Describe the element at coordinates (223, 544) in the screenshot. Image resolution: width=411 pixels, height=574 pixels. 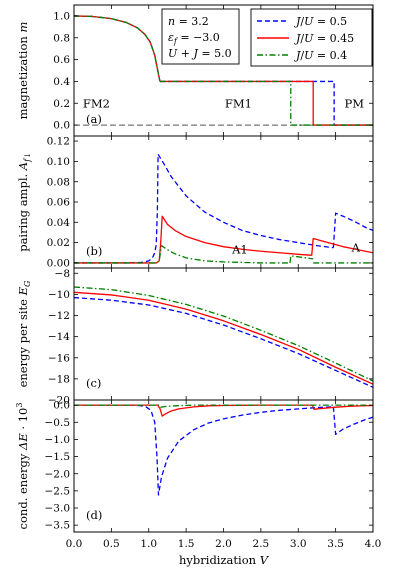
I see `xtick-label: 2.0` at that location.